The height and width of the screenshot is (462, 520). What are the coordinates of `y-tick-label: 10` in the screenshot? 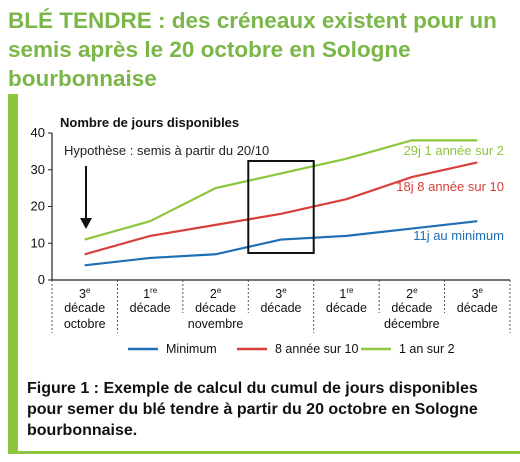 It's located at (38, 242).